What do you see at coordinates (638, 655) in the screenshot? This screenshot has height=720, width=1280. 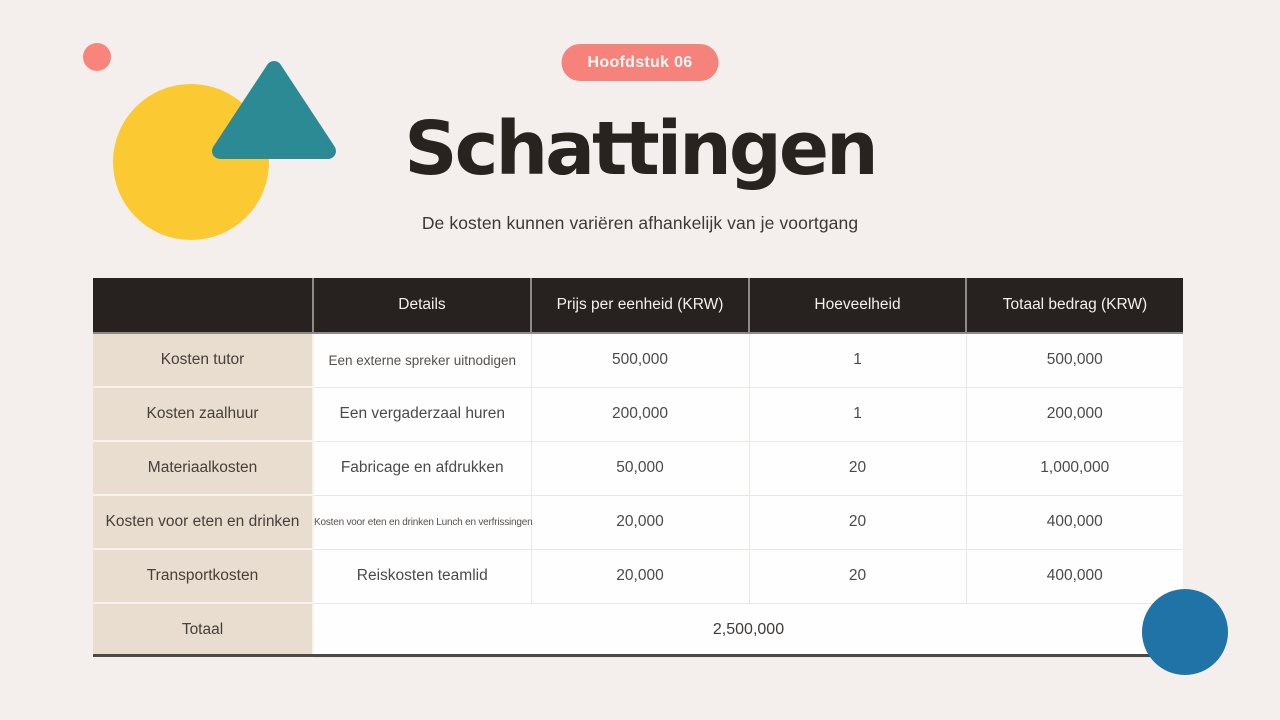 I see `table-bottom-border` at bounding box center [638, 655].